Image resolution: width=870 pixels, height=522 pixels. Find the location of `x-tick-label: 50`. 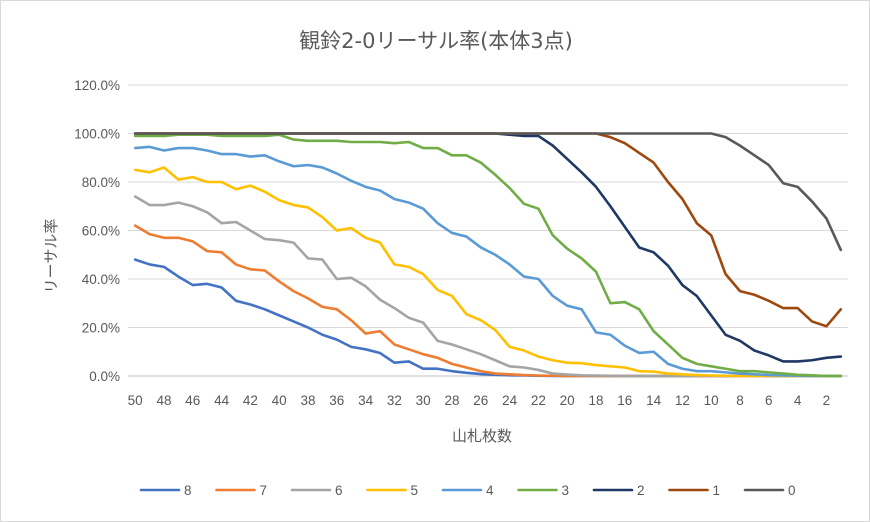

x-tick-label: 50 is located at coordinates (135, 400).